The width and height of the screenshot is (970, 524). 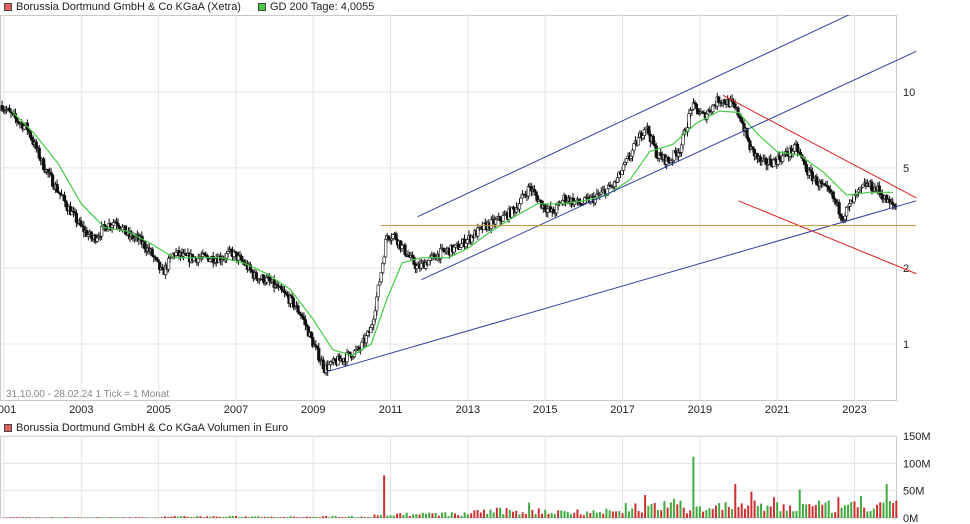 What do you see at coordinates (545, 410) in the screenshot?
I see `x-tick-label-2015: 2015` at bounding box center [545, 410].